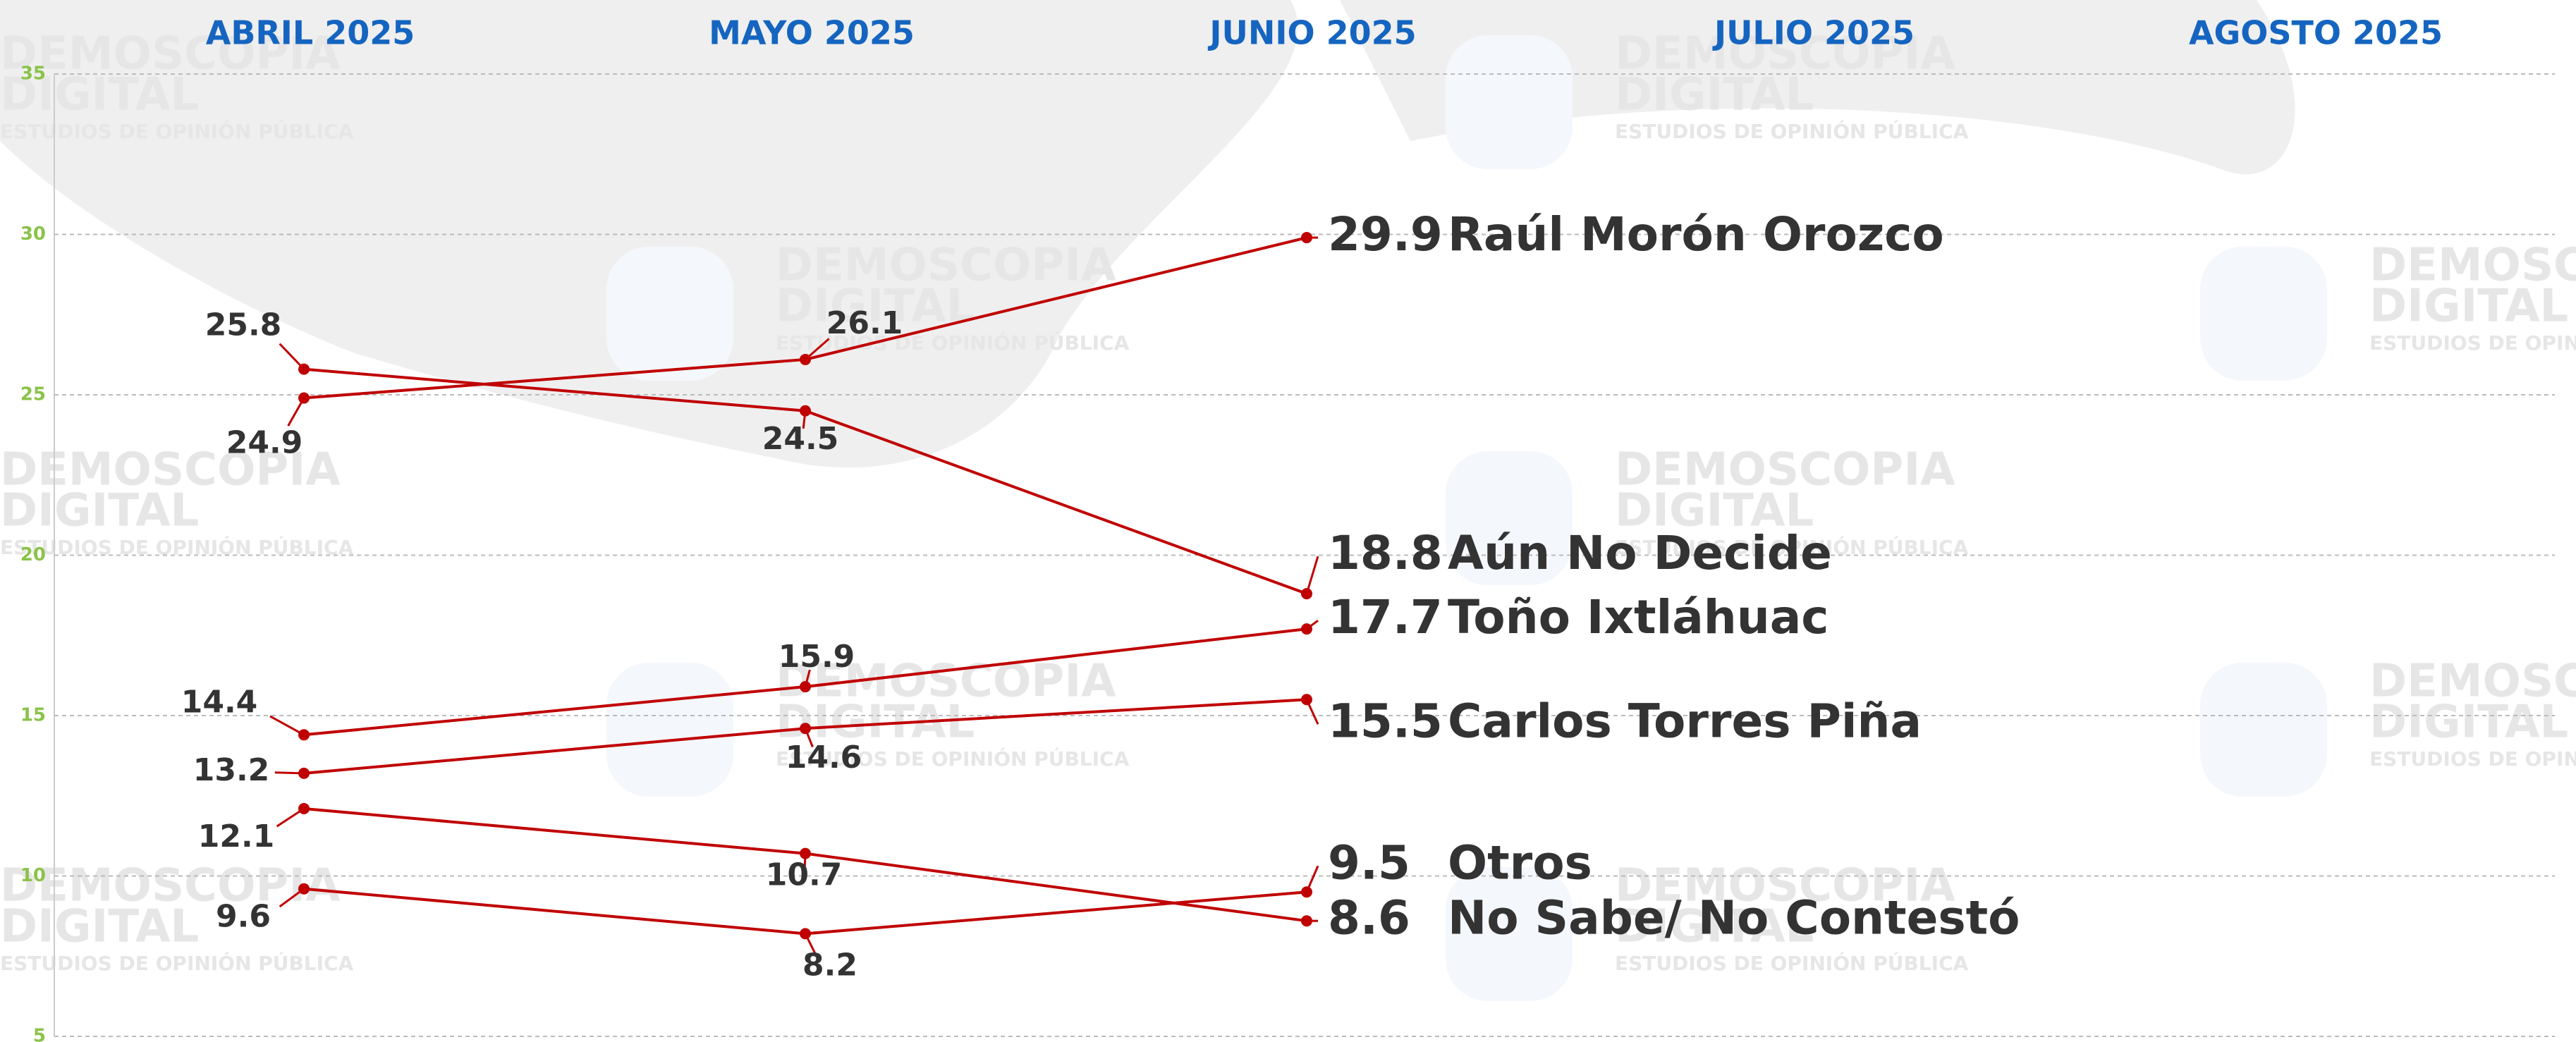  What do you see at coordinates (1312, 33) in the screenshot?
I see `x-tick-label: JUNIO 2025` at bounding box center [1312, 33].